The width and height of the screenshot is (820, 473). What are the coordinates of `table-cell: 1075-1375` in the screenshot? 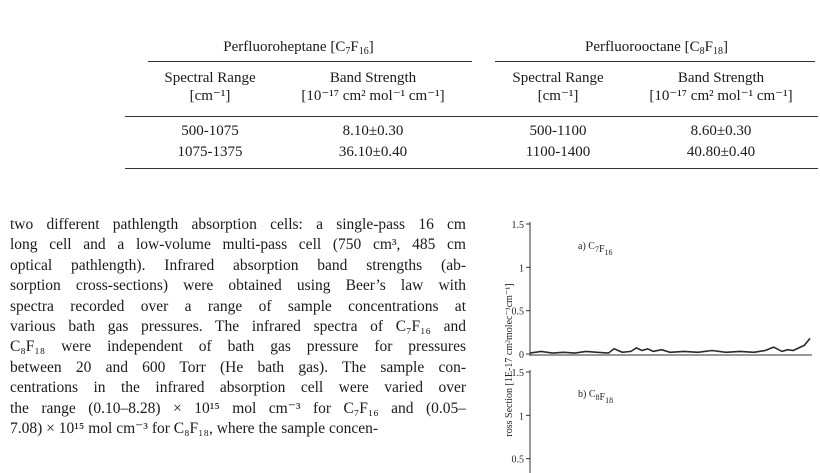 It's located at (210, 152).